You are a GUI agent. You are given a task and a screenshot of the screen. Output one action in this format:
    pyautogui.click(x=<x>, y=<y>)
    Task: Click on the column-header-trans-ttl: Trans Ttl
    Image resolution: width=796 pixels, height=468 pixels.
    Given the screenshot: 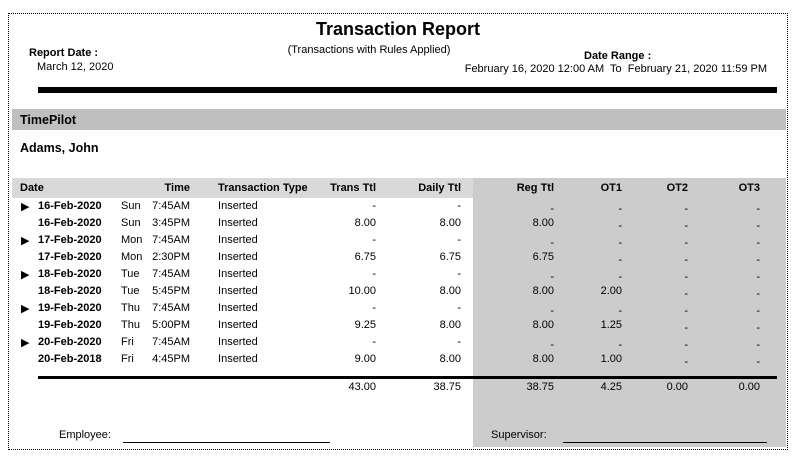 What is the action you would take?
    pyautogui.click(x=353, y=188)
    